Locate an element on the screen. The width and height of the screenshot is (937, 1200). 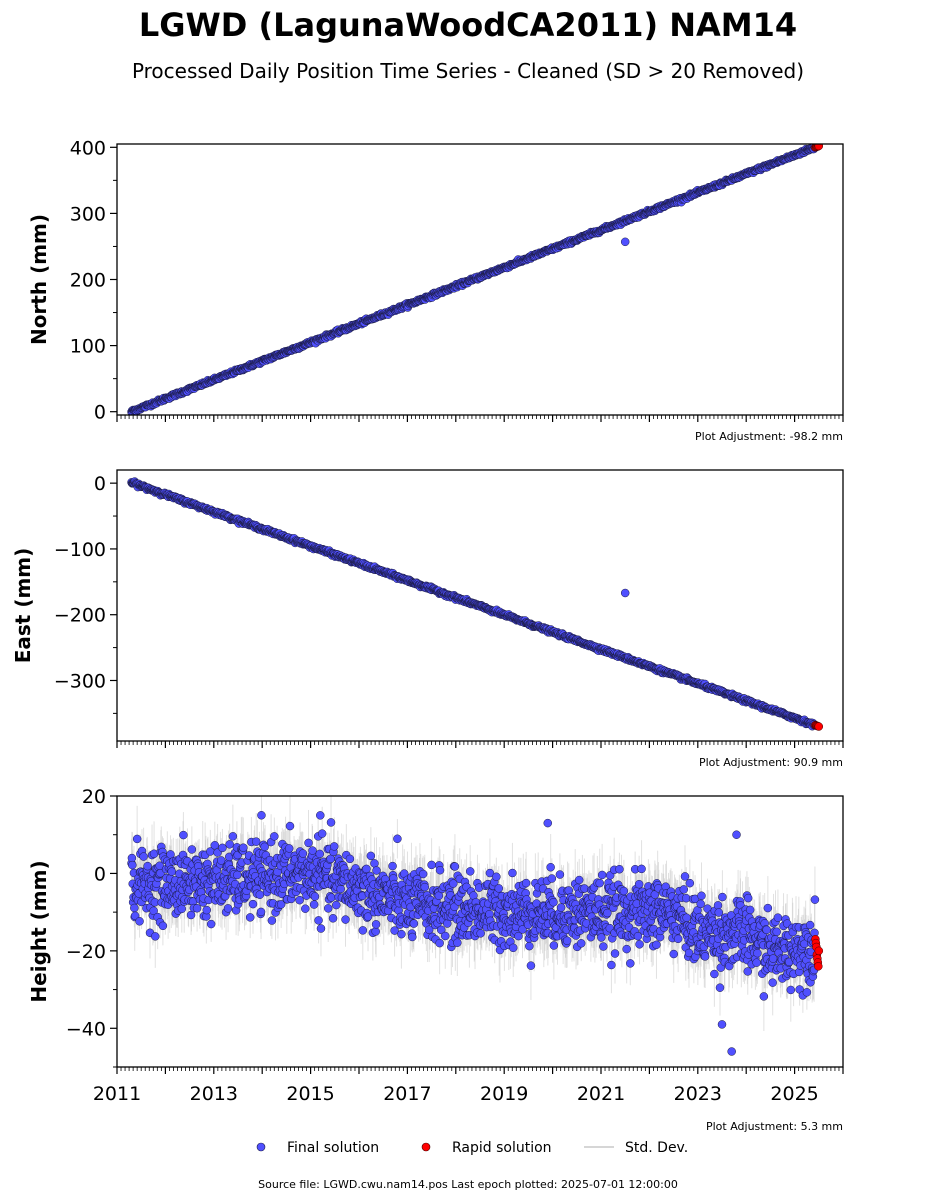
rapid-point is located at coordinates (819, 147).